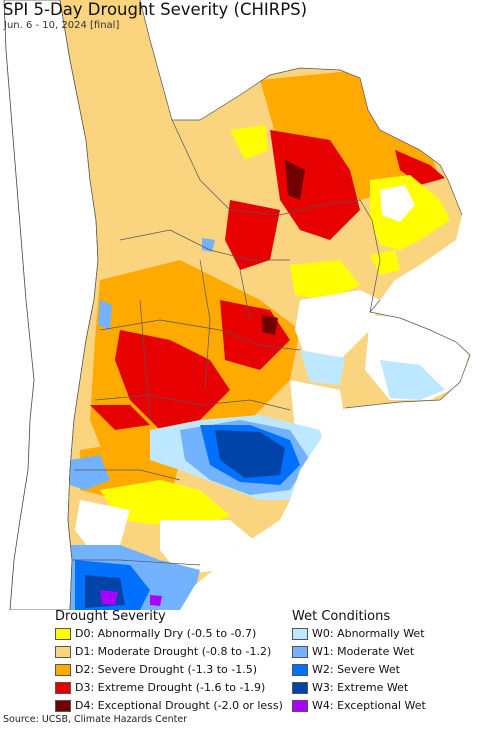  What do you see at coordinates (63, 687) in the screenshot?
I see `legend-swatch-d3` at bounding box center [63, 687].